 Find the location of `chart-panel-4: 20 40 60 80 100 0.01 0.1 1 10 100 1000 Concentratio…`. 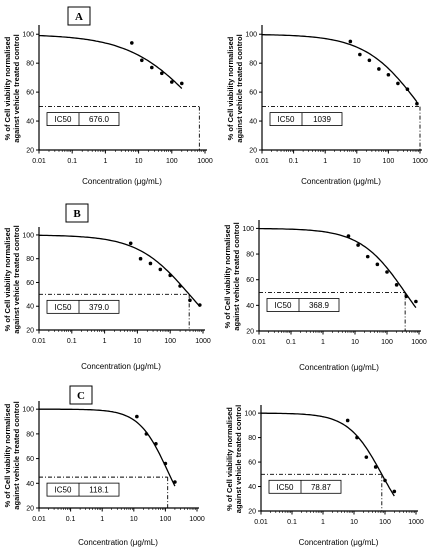

chart-panel-4: 20 40 60 80 100 0.01 0.1 1 10 100 1000 Concentratio… is located at coordinates (325, 296).